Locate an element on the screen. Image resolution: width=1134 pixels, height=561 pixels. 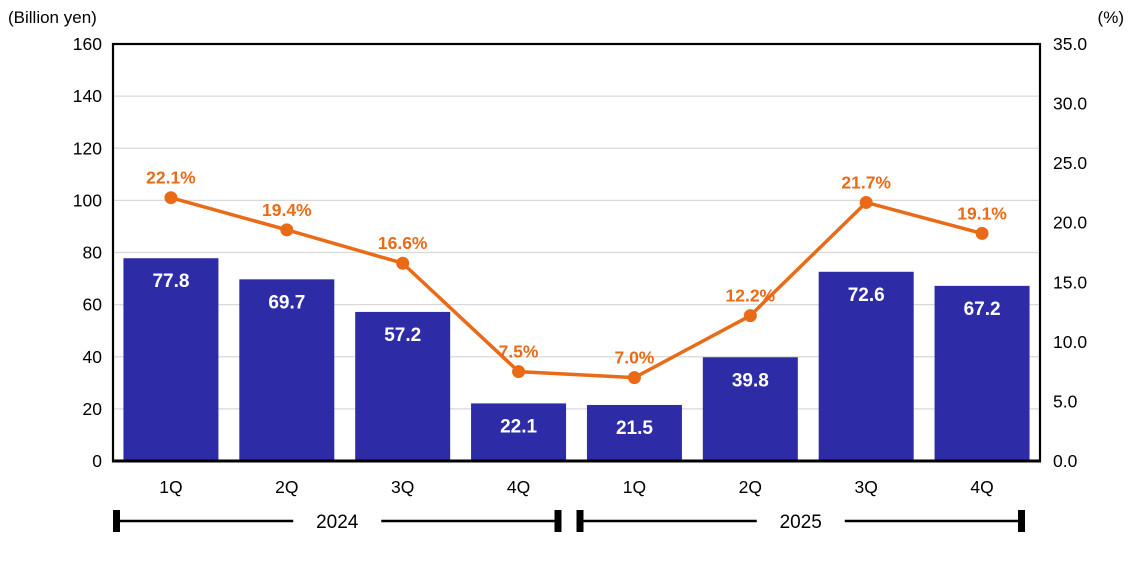
left-axis-tick: 120 is located at coordinates (87, 148).